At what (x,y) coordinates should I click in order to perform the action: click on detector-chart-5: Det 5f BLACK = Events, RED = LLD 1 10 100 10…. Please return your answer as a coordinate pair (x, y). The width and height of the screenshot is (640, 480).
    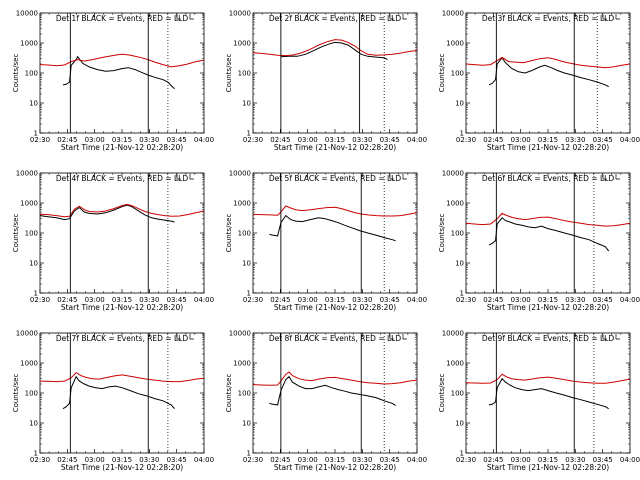
    Looking at the image, I should click on (326, 241).